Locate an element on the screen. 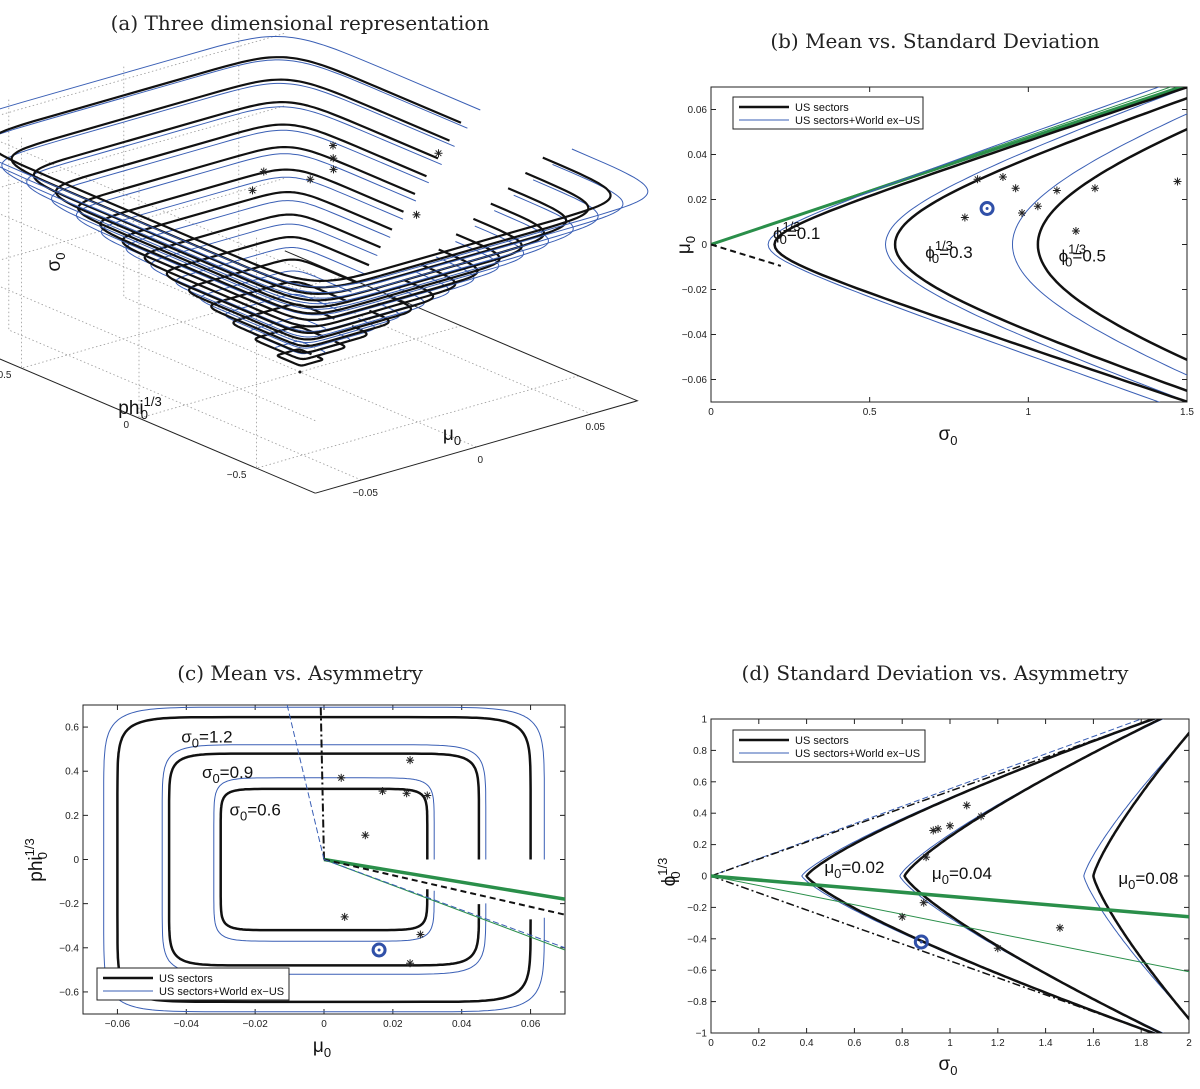 This screenshot has height=1089, width=1200. mu-tick-label: 0 is located at coordinates (480, 460).